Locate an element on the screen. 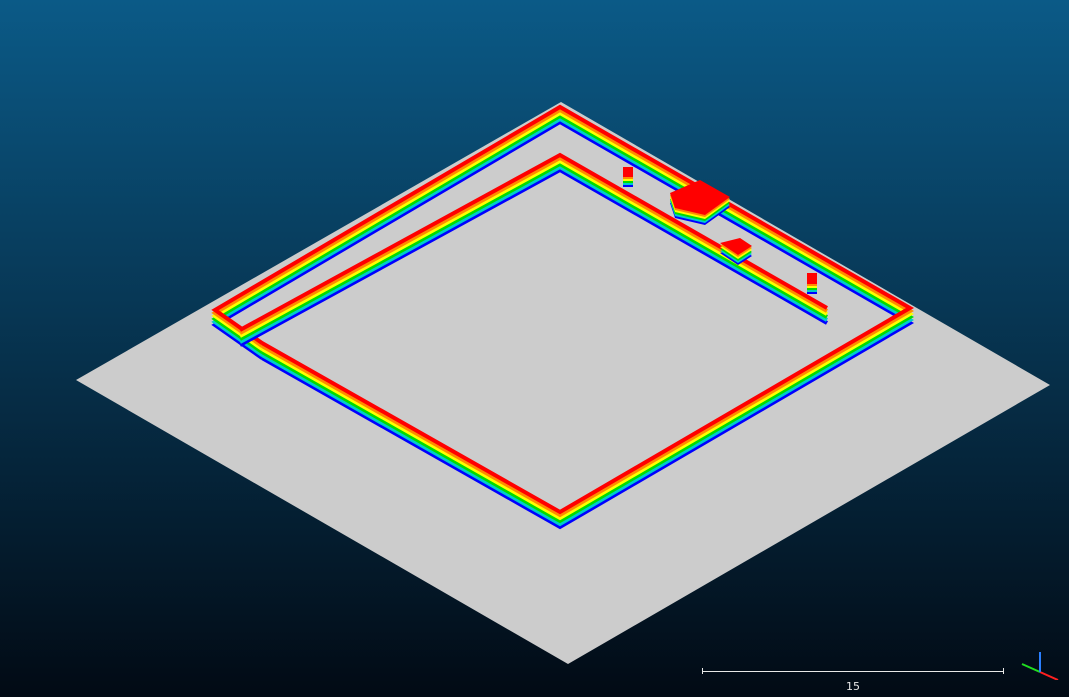 This screenshot has height=697, width=1069. scale-bar-line is located at coordinates (853, 671).